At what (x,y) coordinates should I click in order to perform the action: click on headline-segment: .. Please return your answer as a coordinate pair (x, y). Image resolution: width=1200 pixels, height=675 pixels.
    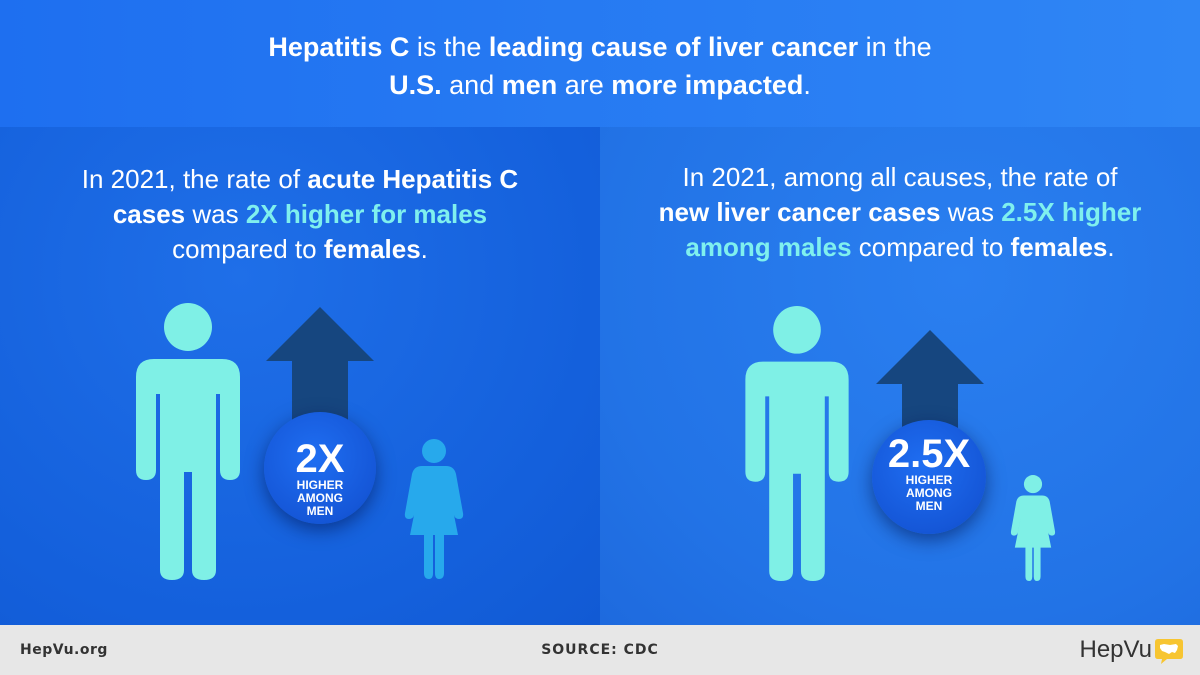
    Looking at the image, I should click on (807, 85).